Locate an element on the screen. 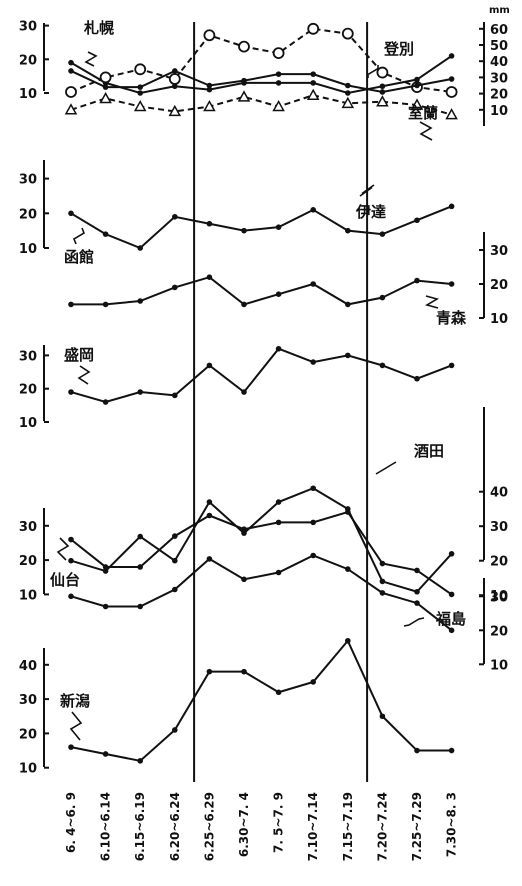 This screenshot has height=886, width=522. station-name: 伊達 is located at coordinates (370, 212).